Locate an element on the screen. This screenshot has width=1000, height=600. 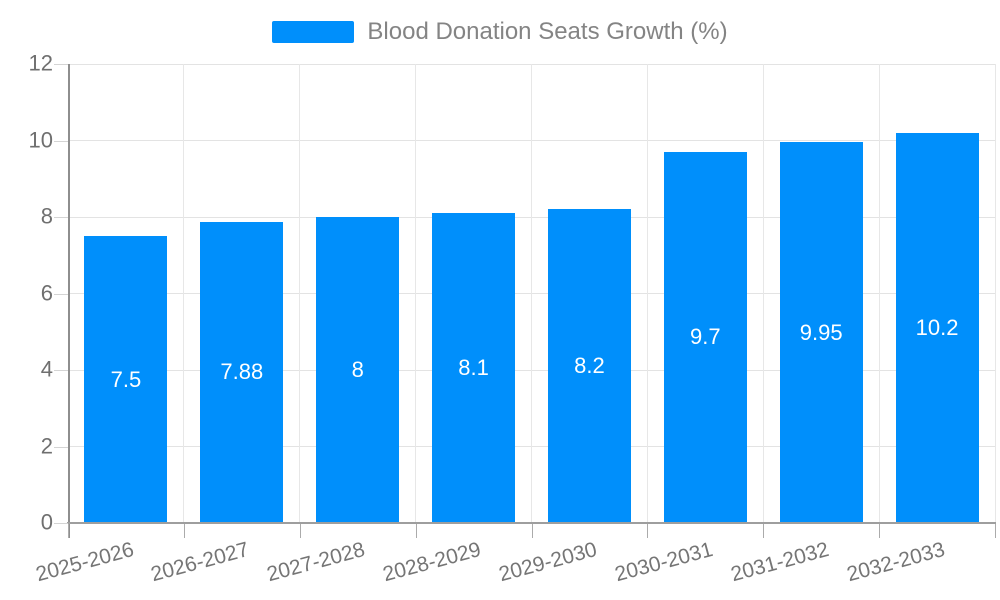
bar-2027-2028: 8 is located at coordinates (358, 370).